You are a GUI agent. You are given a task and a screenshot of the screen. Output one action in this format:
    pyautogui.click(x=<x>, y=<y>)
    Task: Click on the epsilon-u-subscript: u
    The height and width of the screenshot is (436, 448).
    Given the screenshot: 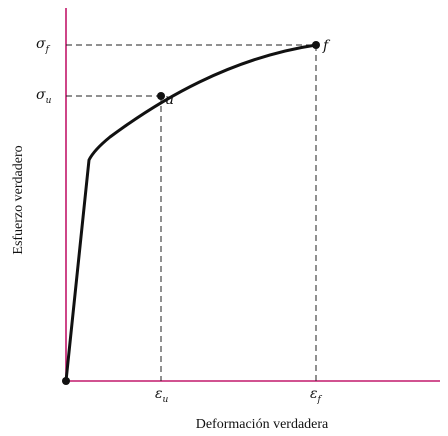 What is the action you would take?
    pyautogui.click(x=166, y=400)
    